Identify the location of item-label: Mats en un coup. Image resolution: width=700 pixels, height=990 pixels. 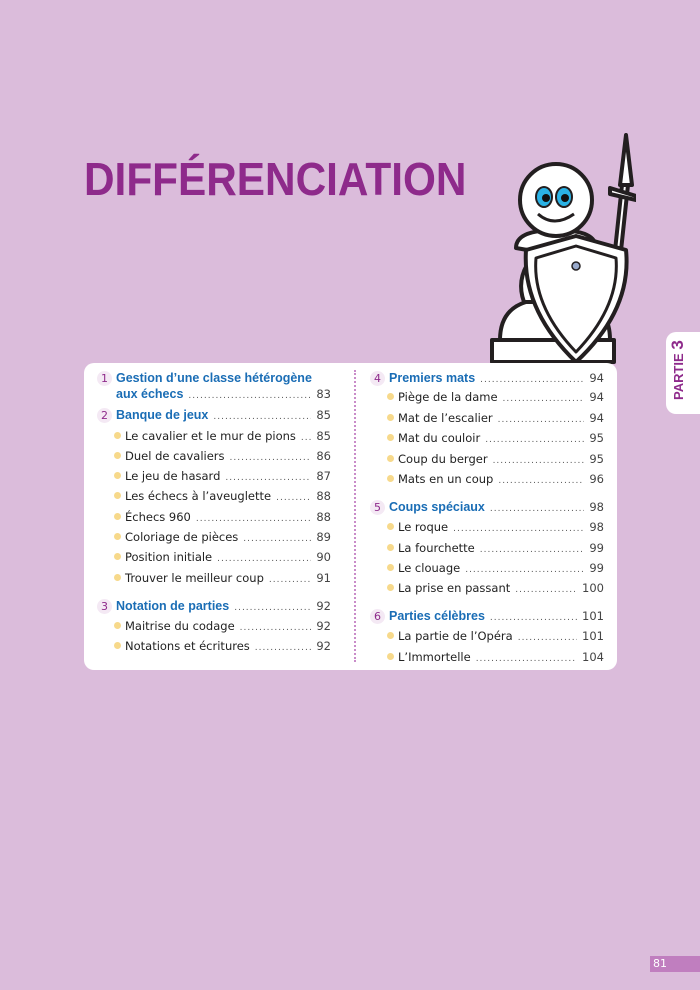
(446, 479).